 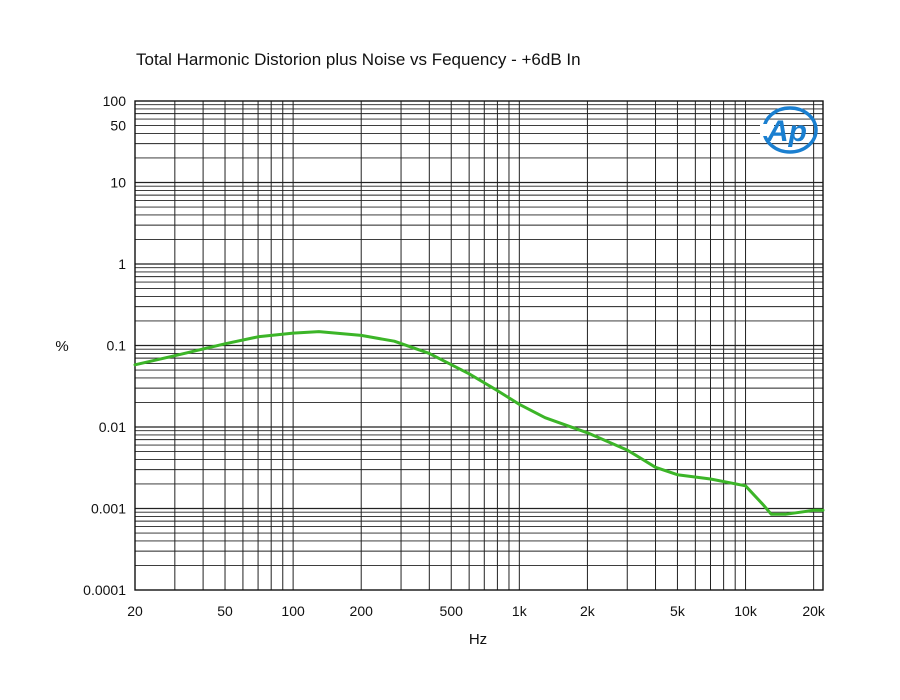 What do you see at coordinates (588, 611) in the screenshot?
I see `x-tick-label: 2k` at bounding box center [588, 611].